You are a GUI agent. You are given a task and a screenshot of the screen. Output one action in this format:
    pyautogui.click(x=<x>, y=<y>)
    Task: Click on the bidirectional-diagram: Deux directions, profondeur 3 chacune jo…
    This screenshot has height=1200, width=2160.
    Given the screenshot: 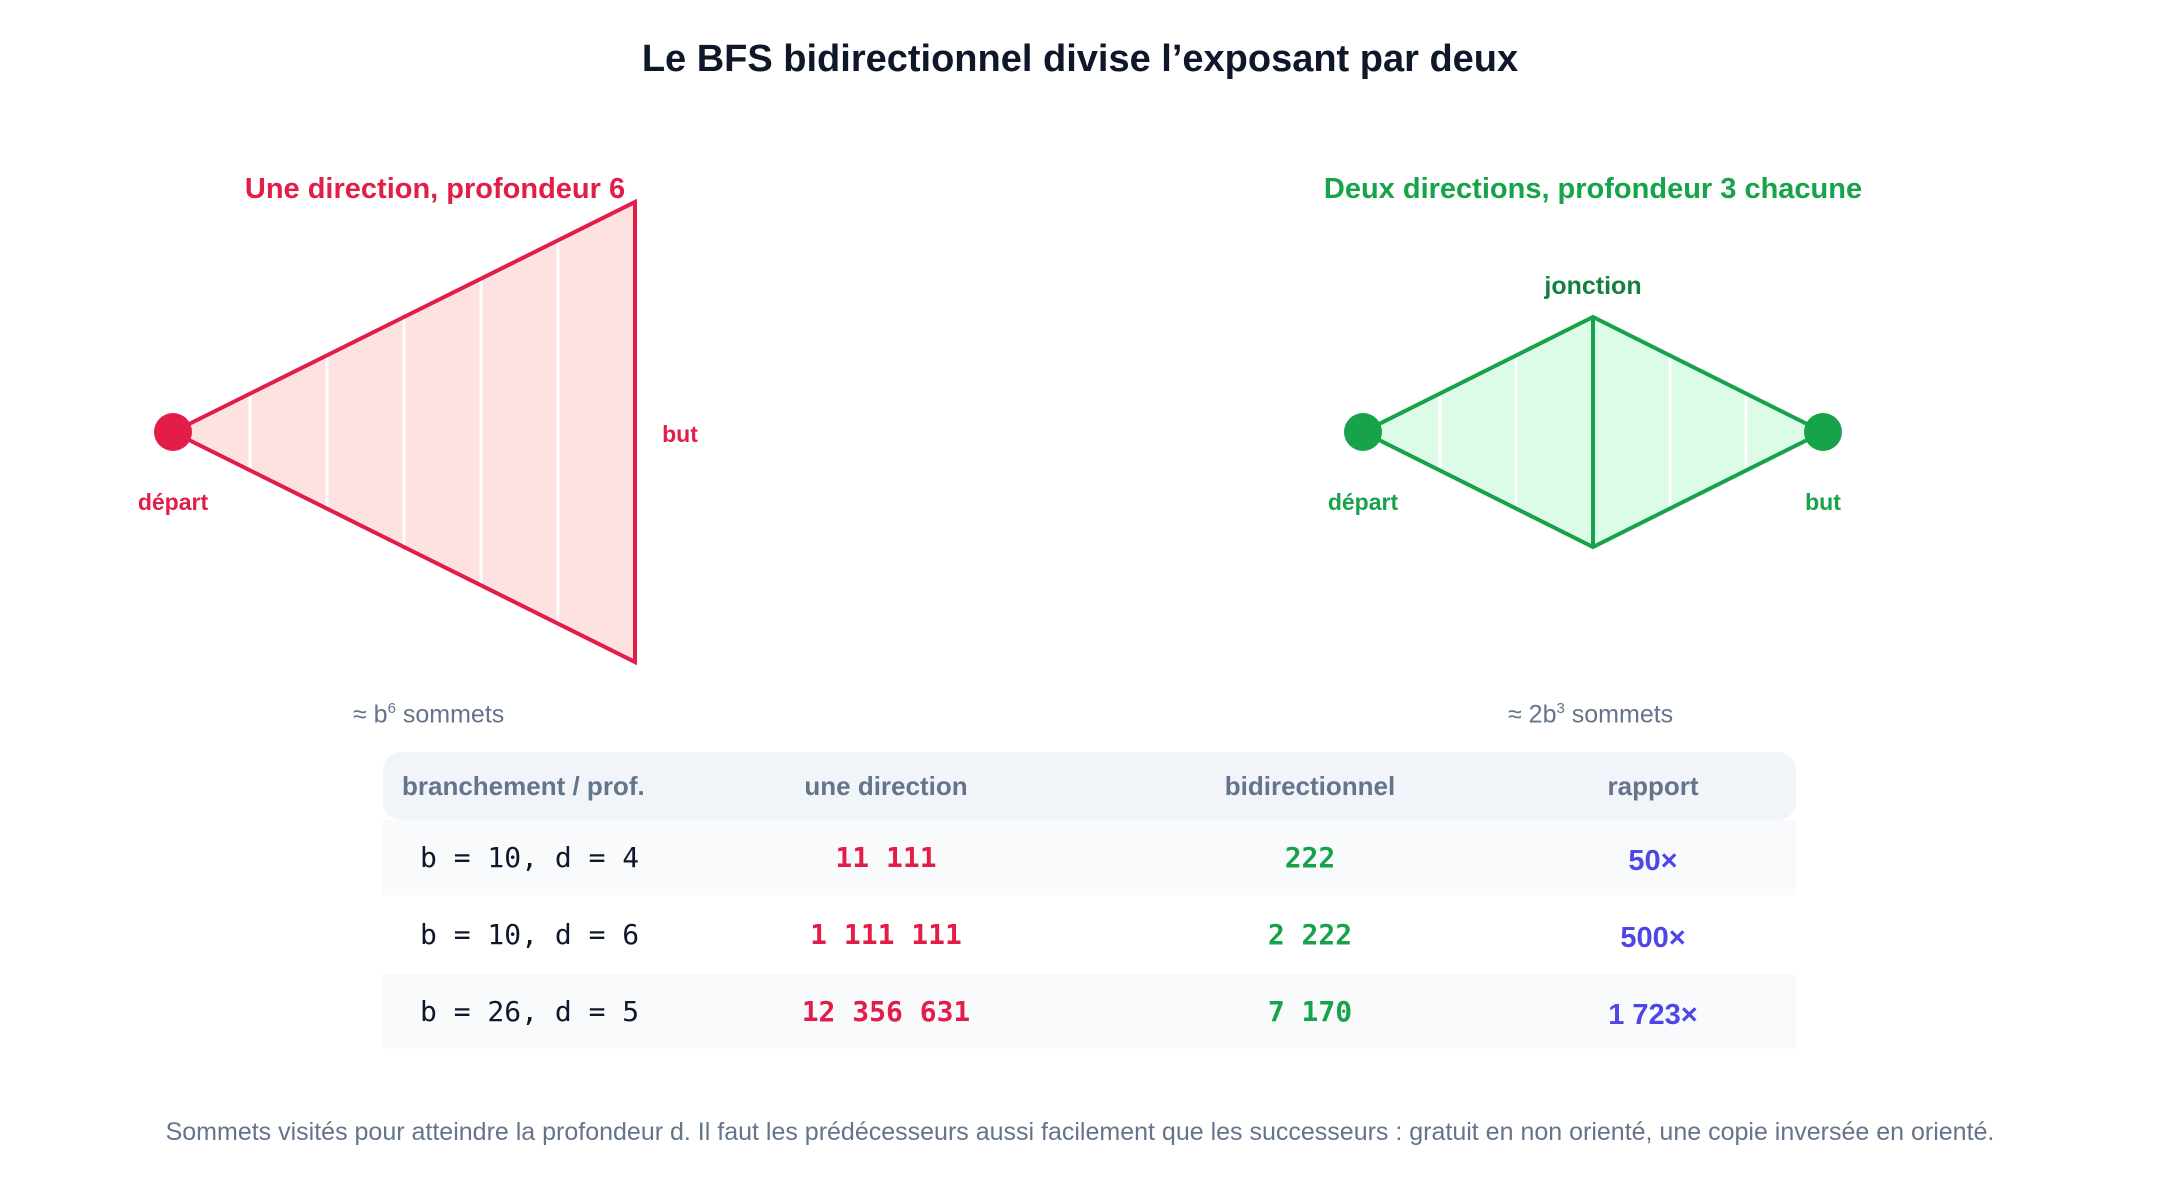 What is the action you would take?
    pyautogui.click(x=1593, y=361)
    